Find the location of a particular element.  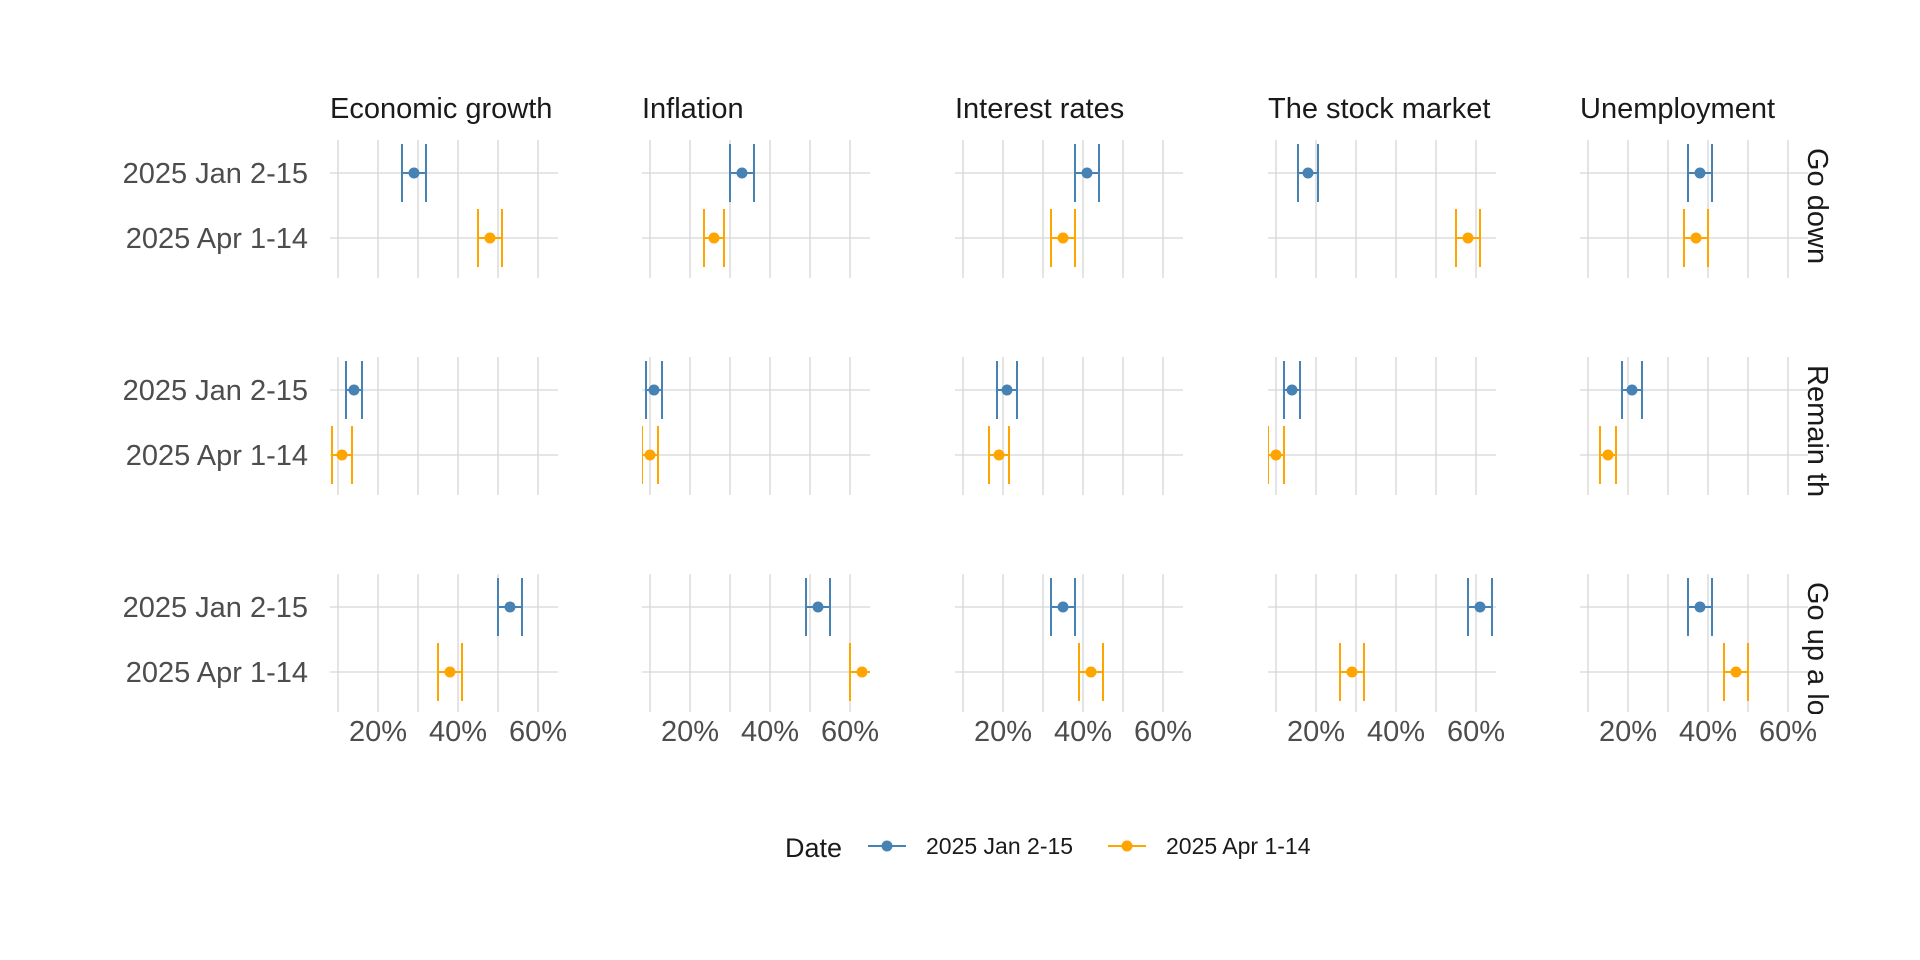

facet-column-title: Economic growth is located at coordinates (441, 109).